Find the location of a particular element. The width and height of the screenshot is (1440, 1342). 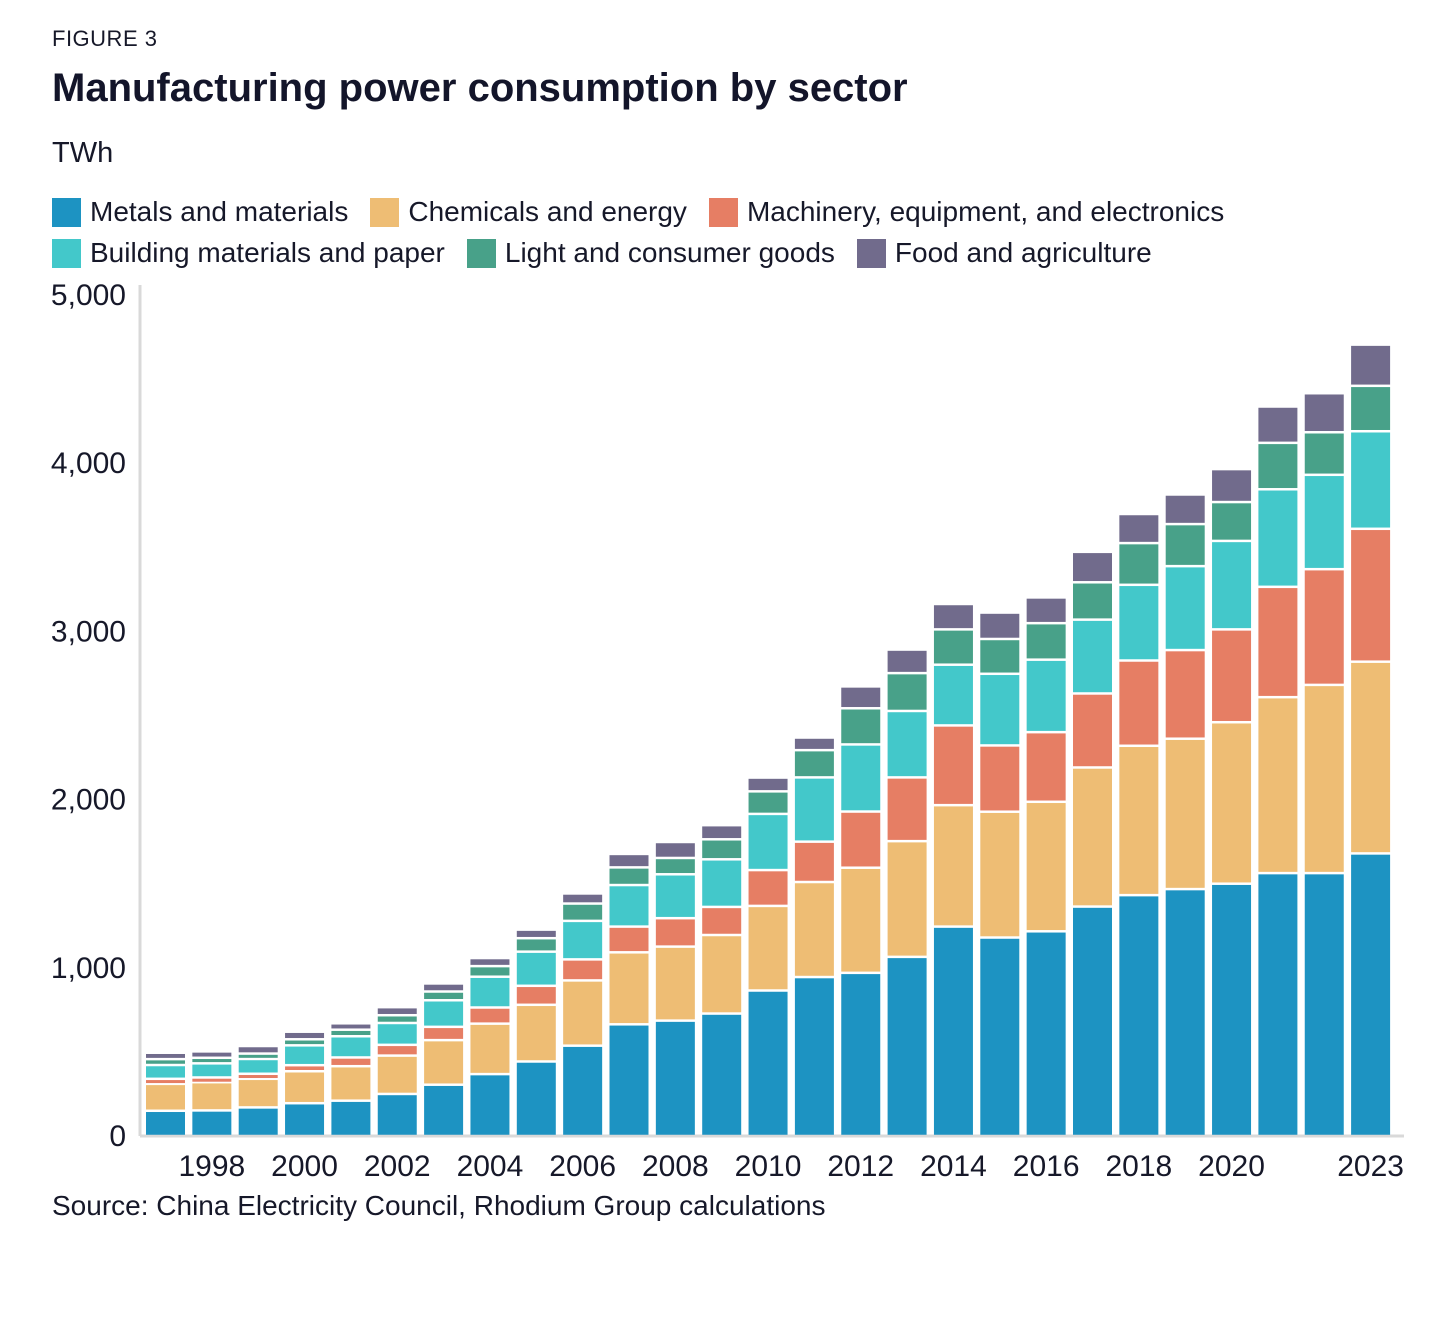

bar-segment-2000 is located at coordinates (305, 1087).